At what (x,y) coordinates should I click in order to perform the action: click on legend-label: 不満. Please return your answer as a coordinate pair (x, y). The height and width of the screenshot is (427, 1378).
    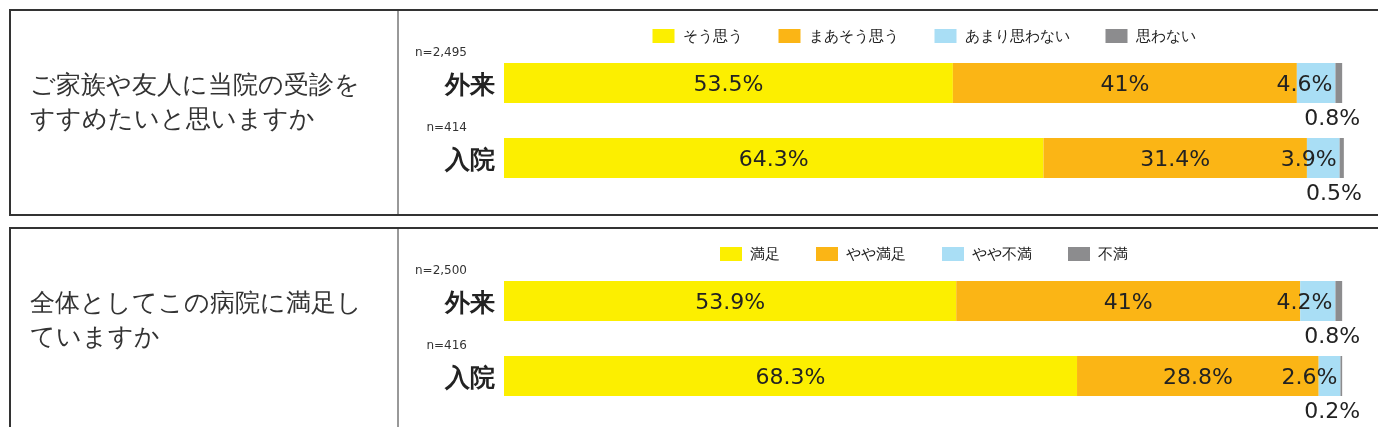
    Looking at the image, I should click on (1113, 254).